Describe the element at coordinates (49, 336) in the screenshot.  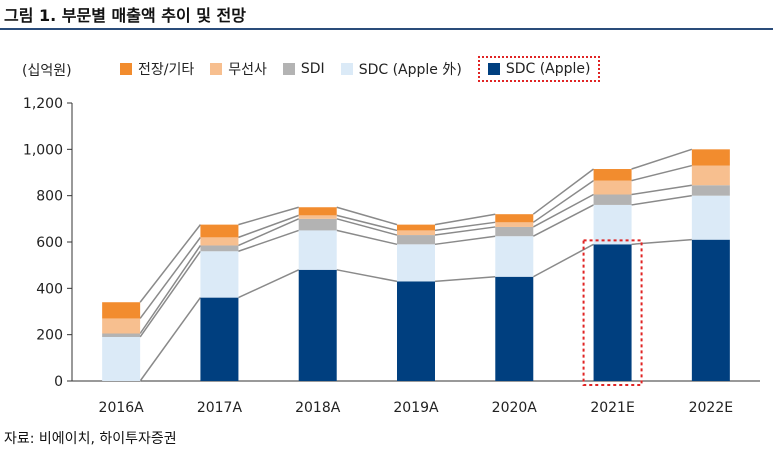
I see `y-tick-label: 200` at that location.